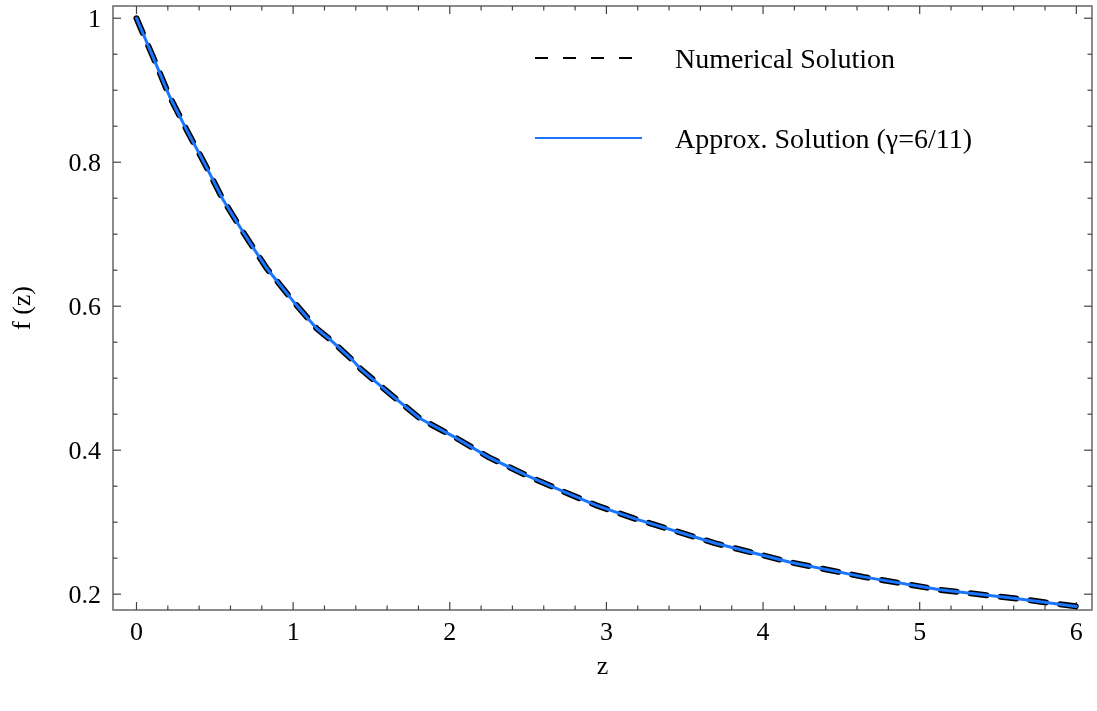  Describe the element at coordinates (763, 631) in the screenshot. I see `x-tick-label: 4` at that location.